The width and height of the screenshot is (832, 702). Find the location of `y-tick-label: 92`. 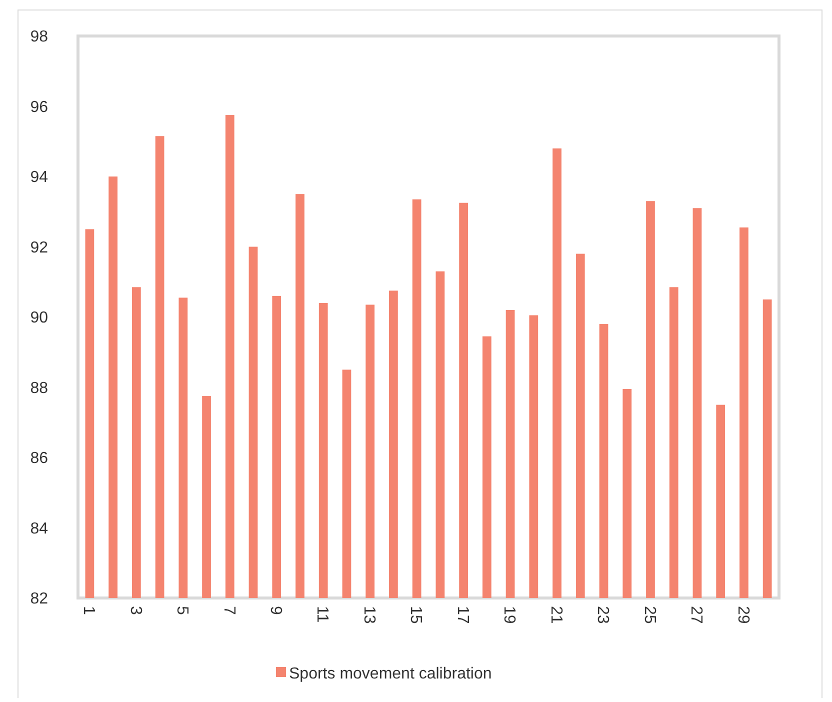

y-tick-label: 92 is located at coordinates (39, 247).